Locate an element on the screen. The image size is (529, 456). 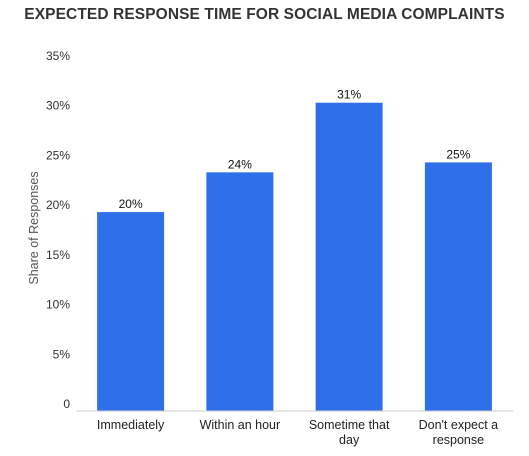
y-tick-label: 0 is located at coordinates (66, 404).